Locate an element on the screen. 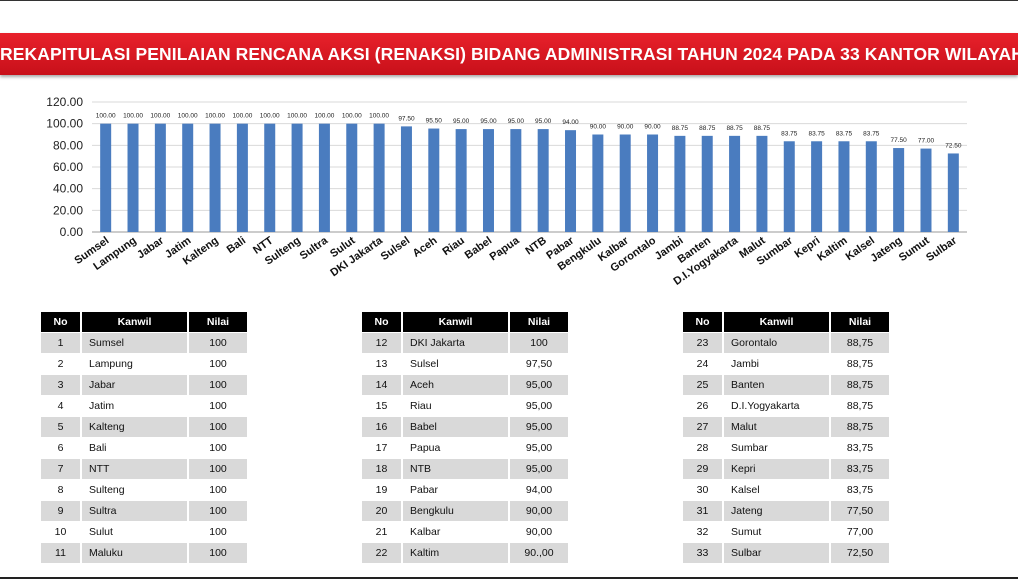 The width and height of the screenshot is (1018, 580). row-no: 6 is located at coordinates (60, 448).